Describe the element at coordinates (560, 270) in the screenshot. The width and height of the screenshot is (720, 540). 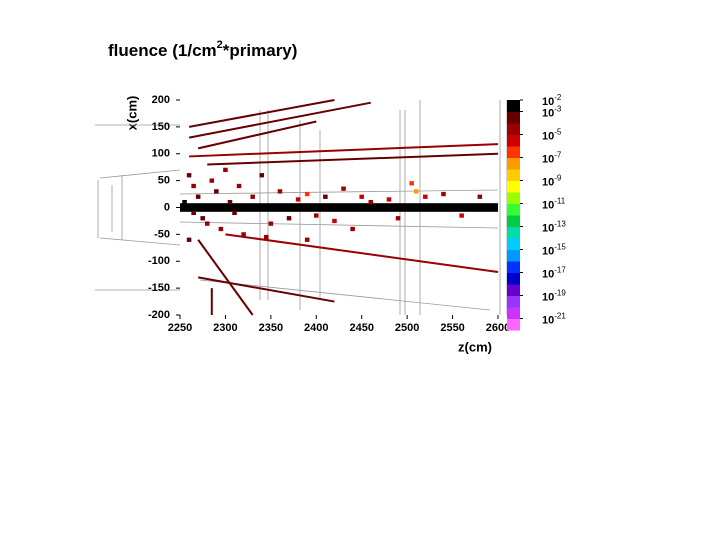
I see `colorbar-tick-exponent: -17` at that location.